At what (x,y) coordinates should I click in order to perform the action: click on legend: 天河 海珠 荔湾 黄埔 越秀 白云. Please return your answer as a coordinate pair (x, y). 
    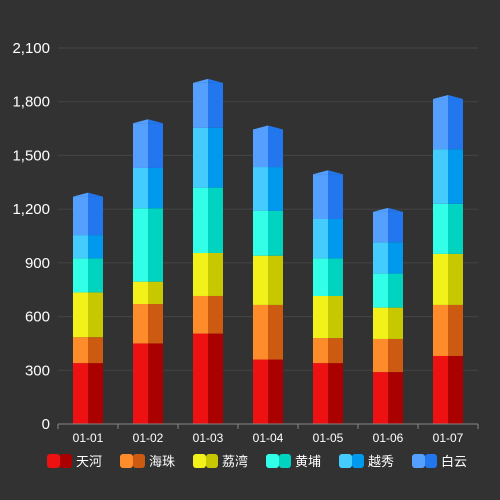
    Looking at the image, I should click on (257, 462).